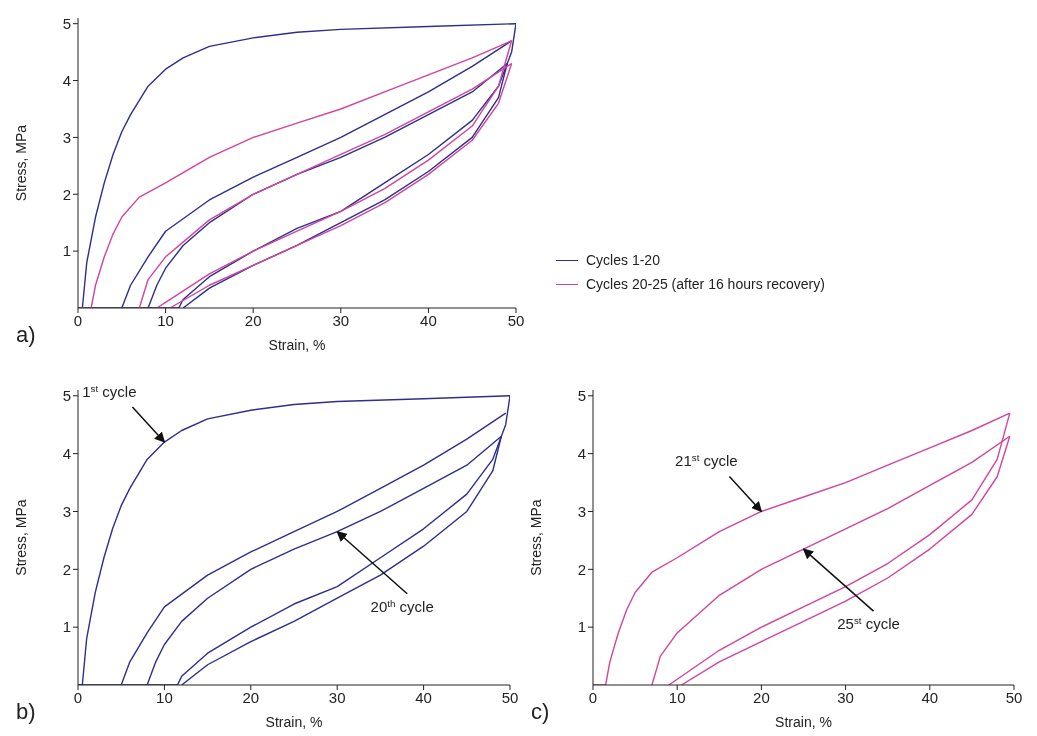 This screenshot has height=736, width=1037. I want to click on annotation: 25$^{st}$ cycle, so click(868, 623).